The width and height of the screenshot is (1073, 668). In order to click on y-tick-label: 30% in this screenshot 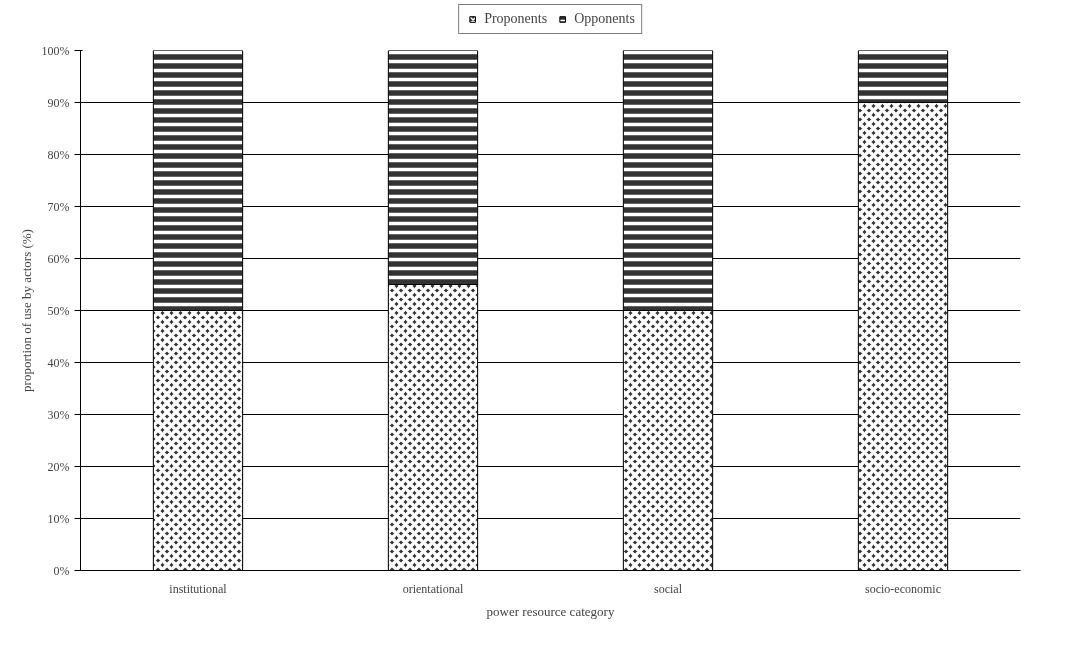, I will do `click(58, 414)`.